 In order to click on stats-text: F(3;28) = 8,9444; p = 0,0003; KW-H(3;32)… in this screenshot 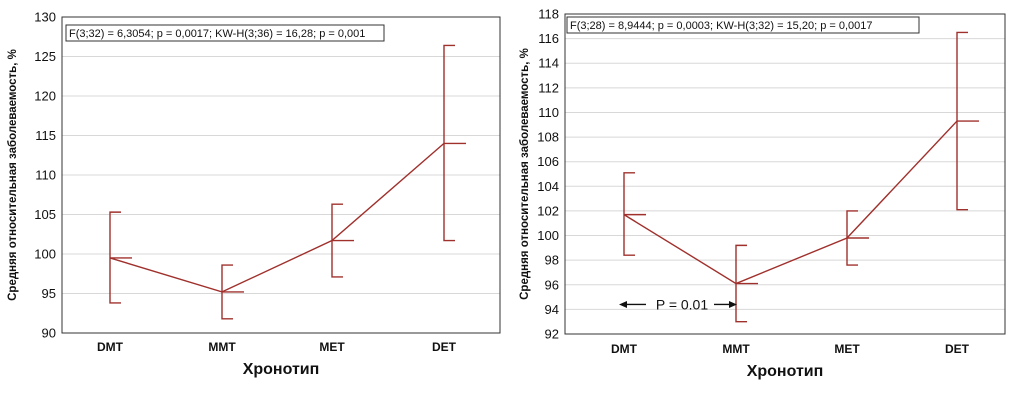, I will do `click(721, 26)`.